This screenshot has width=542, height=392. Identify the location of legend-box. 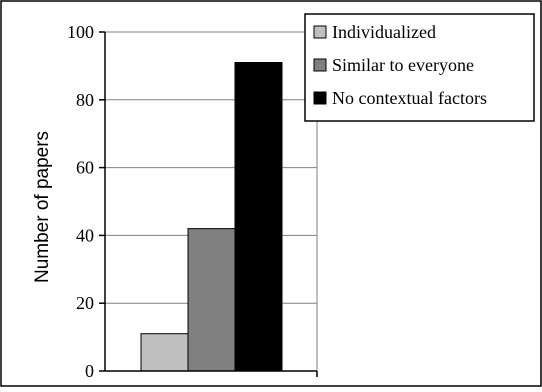
(419, 67).